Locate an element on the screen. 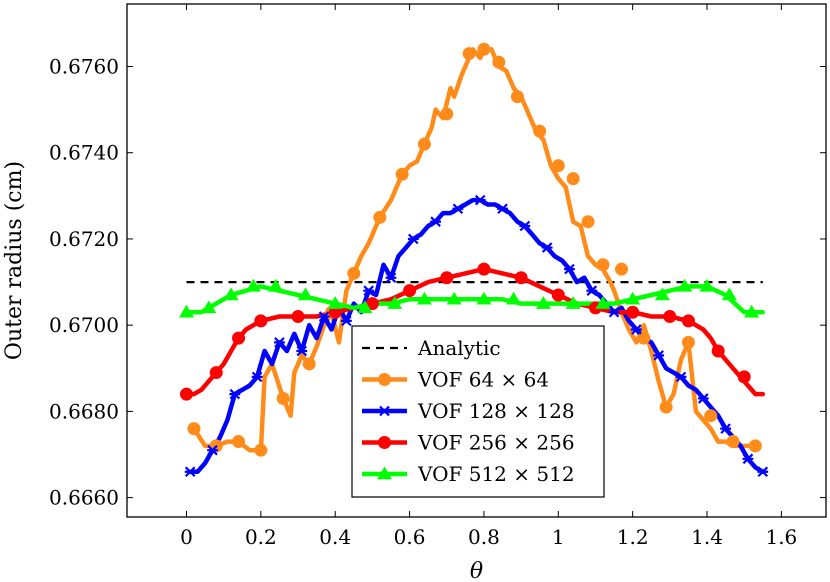  x-tick-label: 1.6 is located at coordinates (781, 537).